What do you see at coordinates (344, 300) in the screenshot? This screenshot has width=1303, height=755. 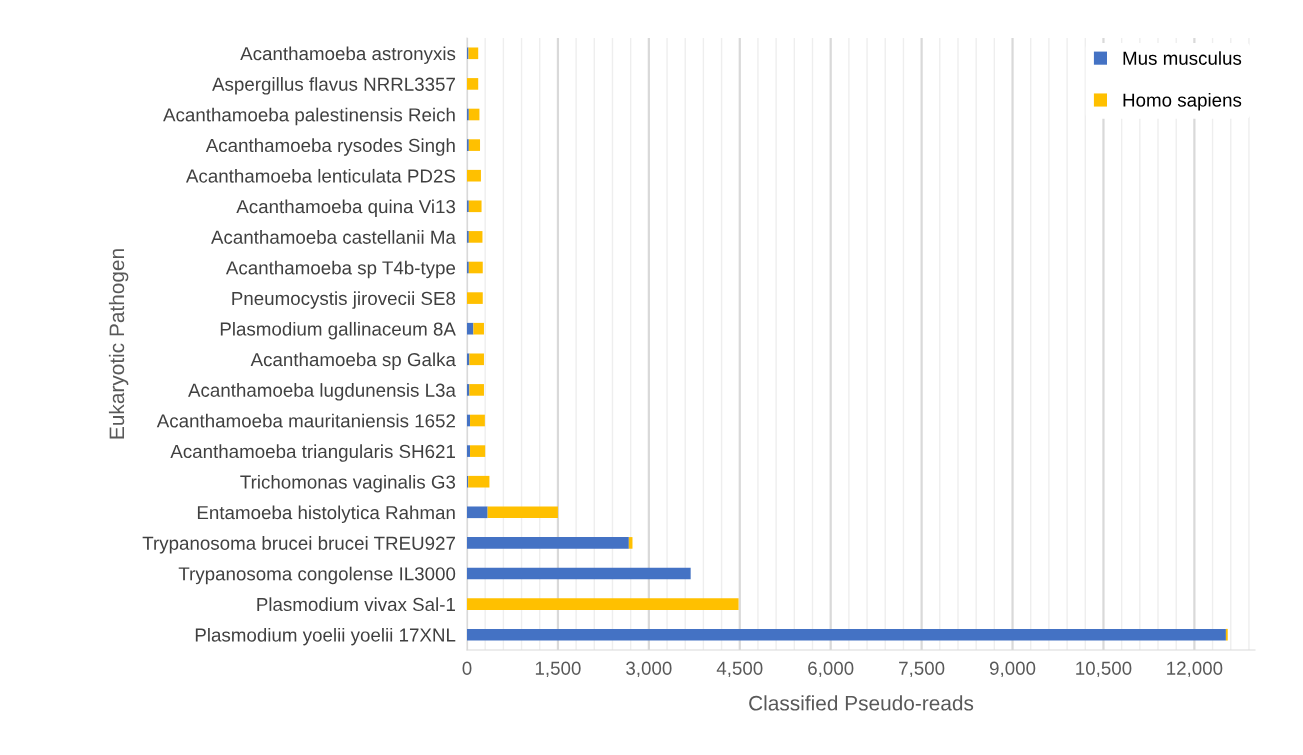 I see `y-tick-label: Pneumocystis jirovecii SE8` at bounding box center [344, 300].